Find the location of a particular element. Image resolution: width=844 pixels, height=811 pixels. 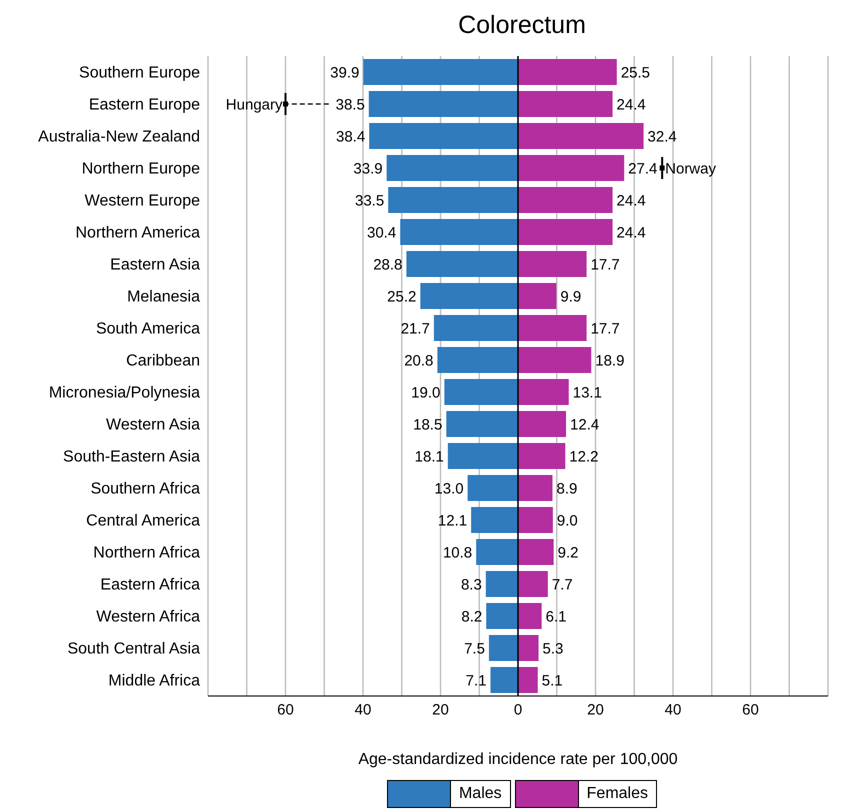

legend-label: Norway is located at coordinates (690, 169).